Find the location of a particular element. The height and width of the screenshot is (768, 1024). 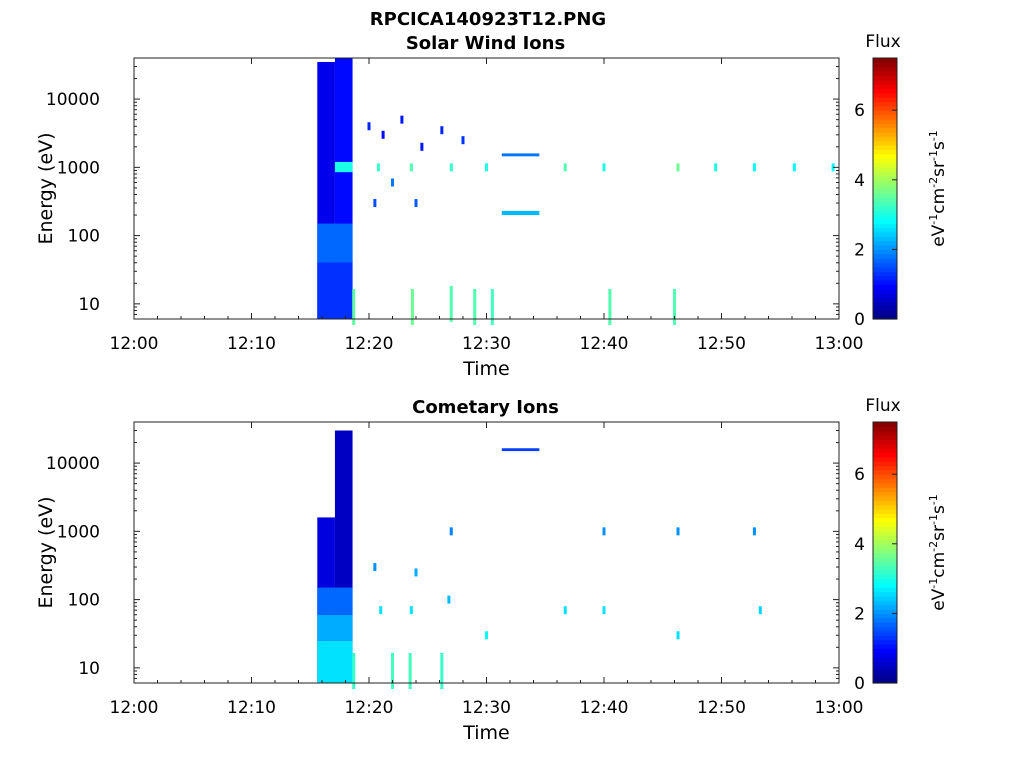

colorbar-tick-label: 6 is located at coordinates (859, 475).